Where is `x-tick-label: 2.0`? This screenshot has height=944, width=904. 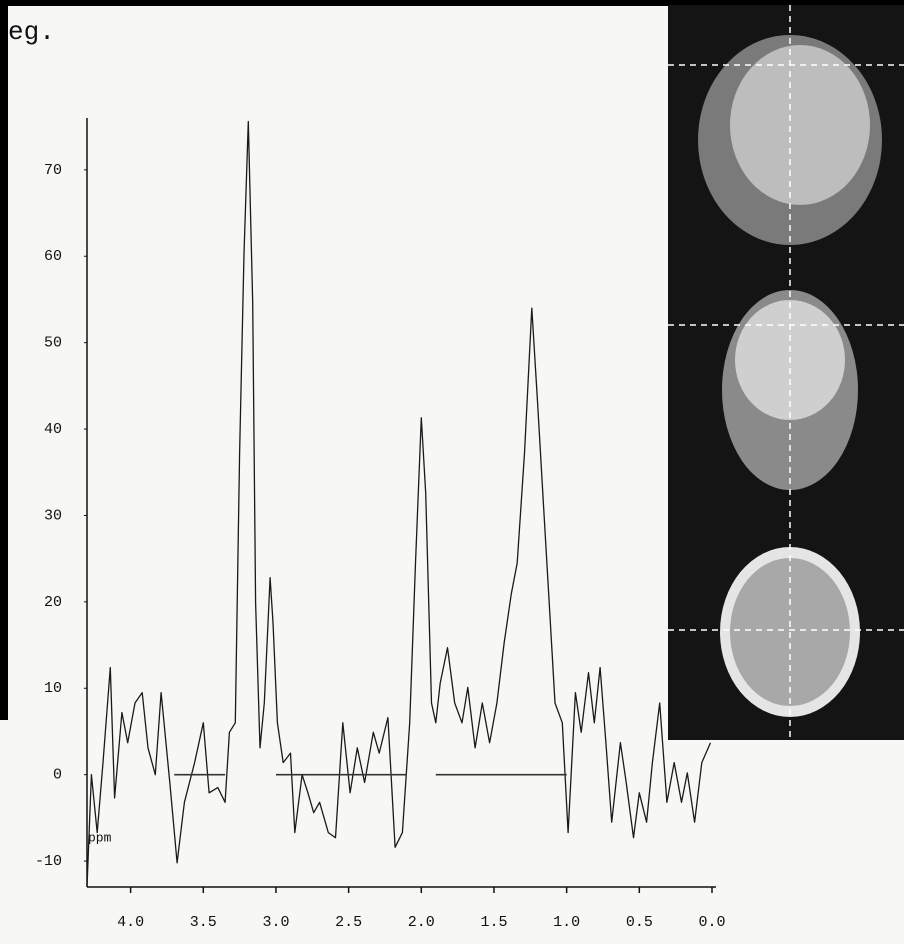
x-tick-label: 2.0 is located at coordinates (421, 922).